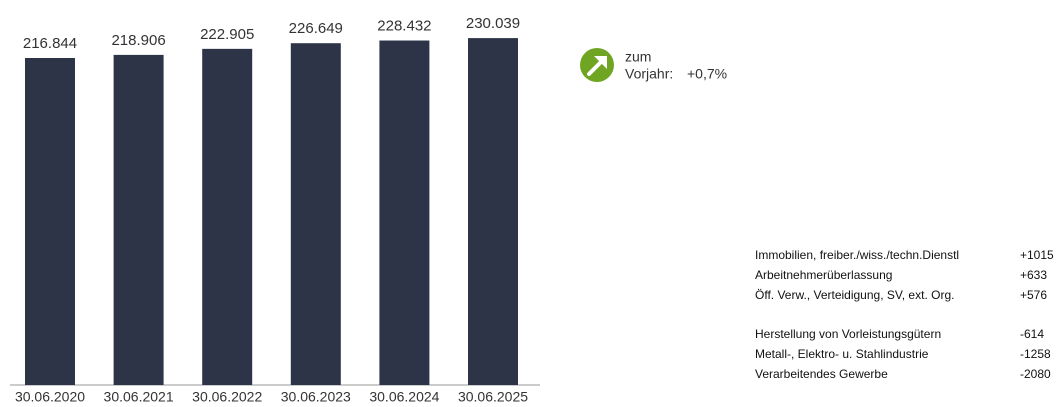  I want to click on value-label: 218.906, so click(138, 40).